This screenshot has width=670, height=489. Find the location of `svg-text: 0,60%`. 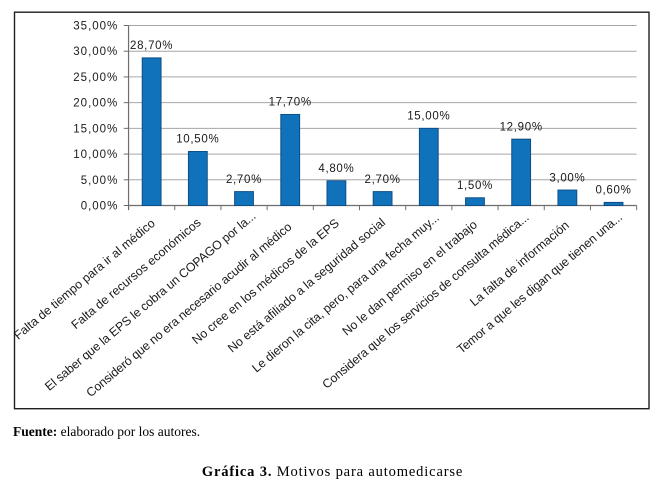

svg-text: 0,60% is located at coordinates (613, 191).